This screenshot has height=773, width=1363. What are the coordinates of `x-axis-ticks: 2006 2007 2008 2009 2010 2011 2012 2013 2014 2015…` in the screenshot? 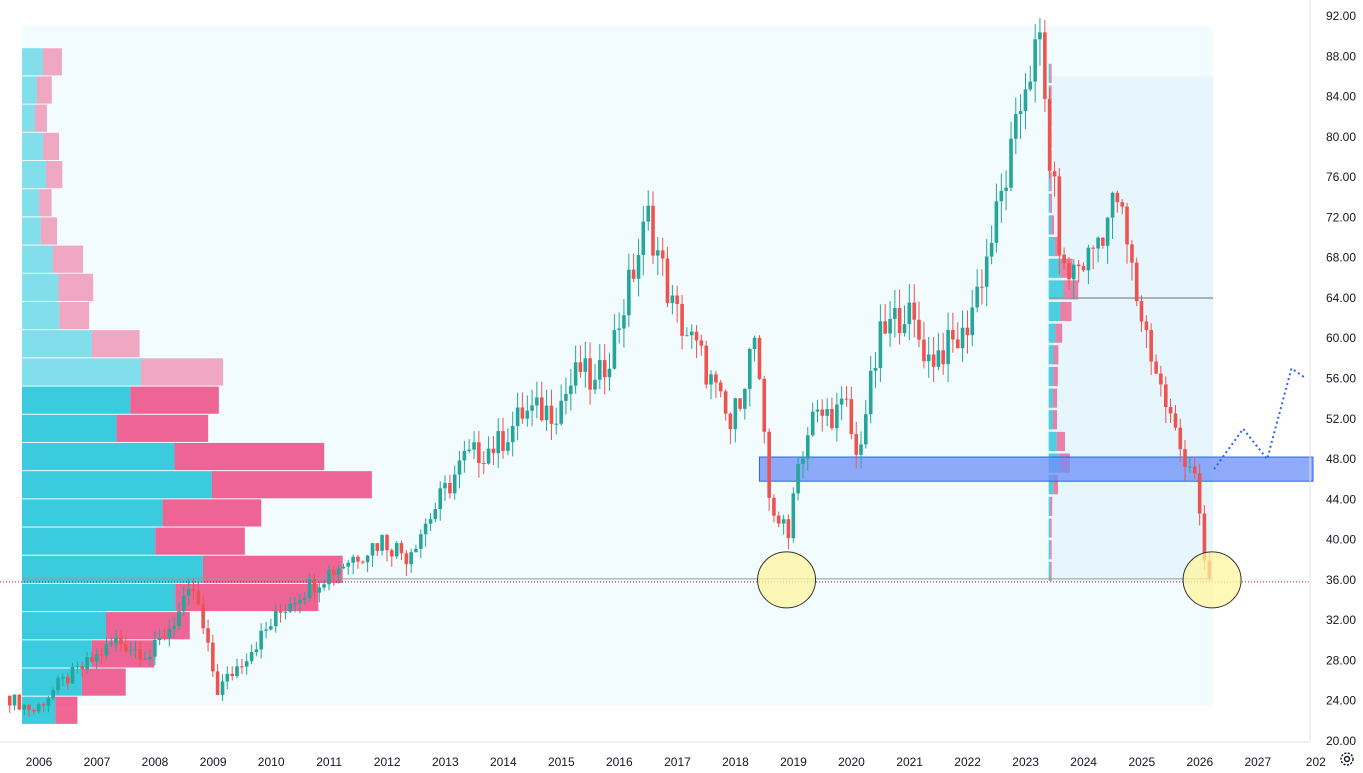 It's located at (676, 762).